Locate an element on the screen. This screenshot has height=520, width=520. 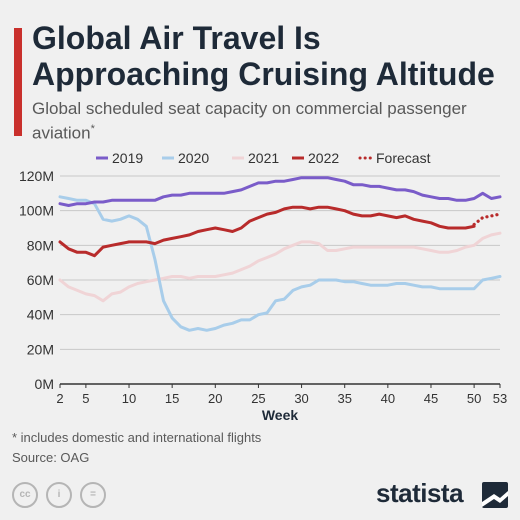
legend-label-2021: 2021 is located at coordinates (263, 158).